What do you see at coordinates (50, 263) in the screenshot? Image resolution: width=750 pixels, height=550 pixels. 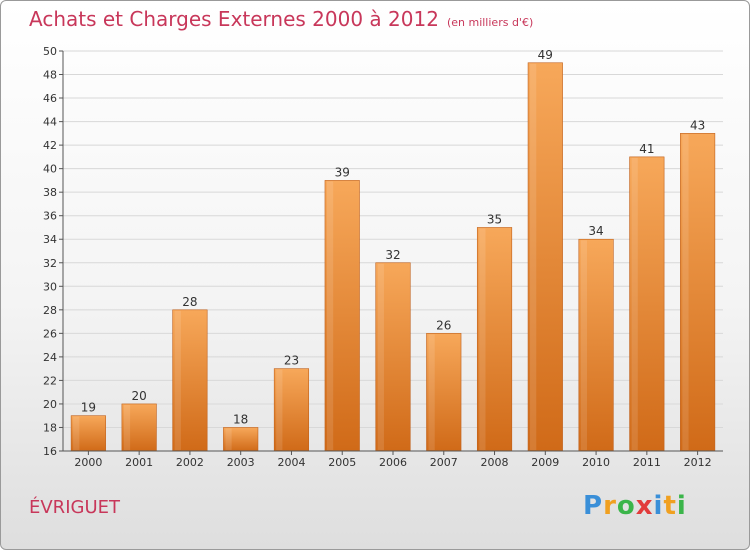 I see `y-tick-label: 32` at bounding box center [50, 263].